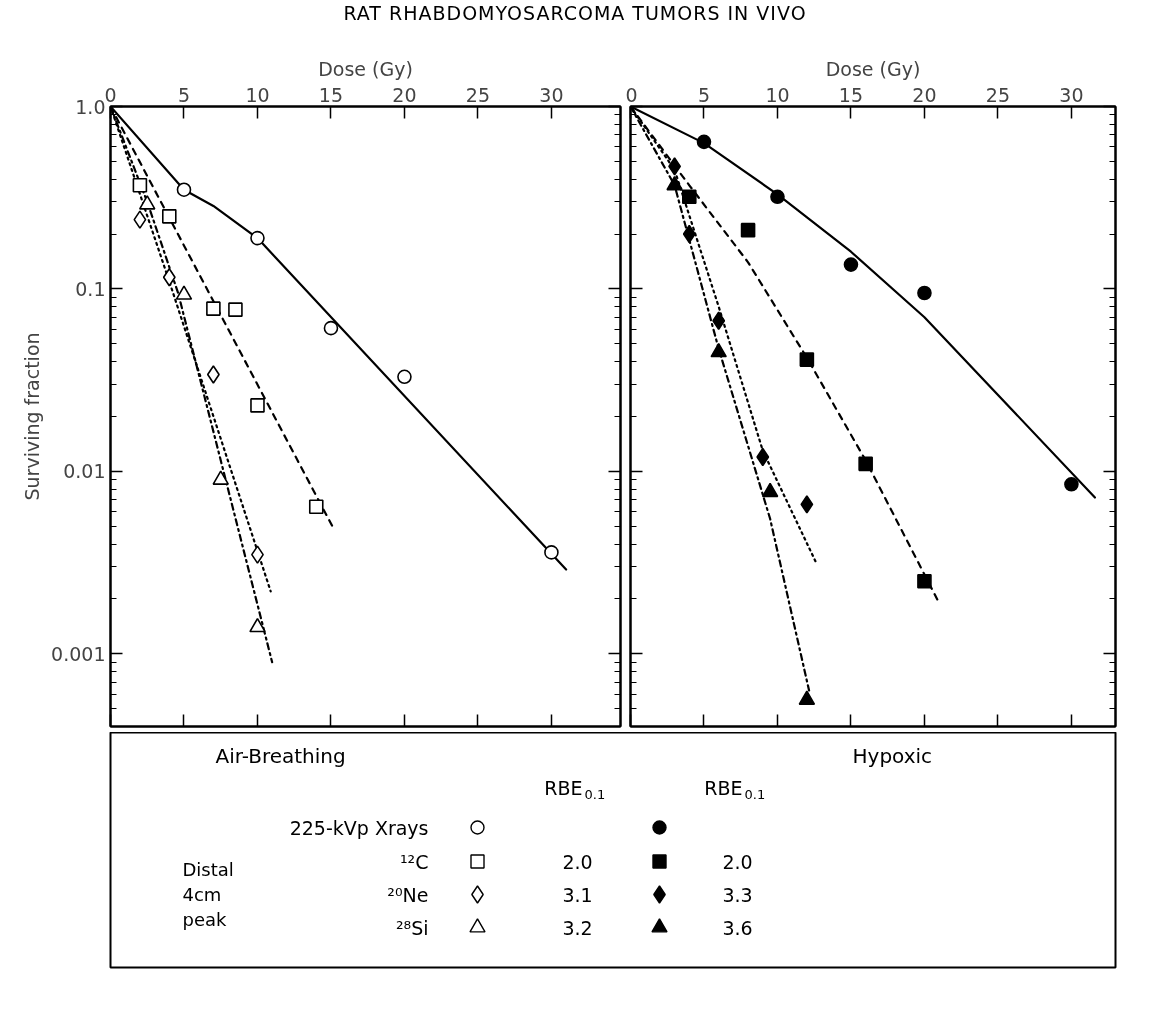 The width and height of the screenshot is (1160, 1009). What do you see at coordinates (408, 894) in the screenshot?
I see `legend-label: ²⁰Ne` at bounding box center [408, 894].